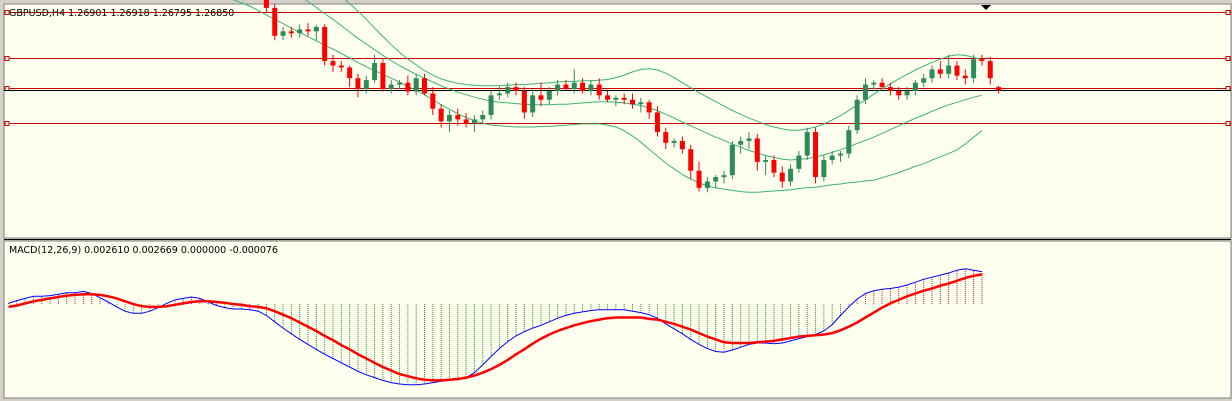 This screenshot has height=401, width=1232. Describe the element at coordinates (7, 123) in the screenshot. I see `level-handle-left` at that location.